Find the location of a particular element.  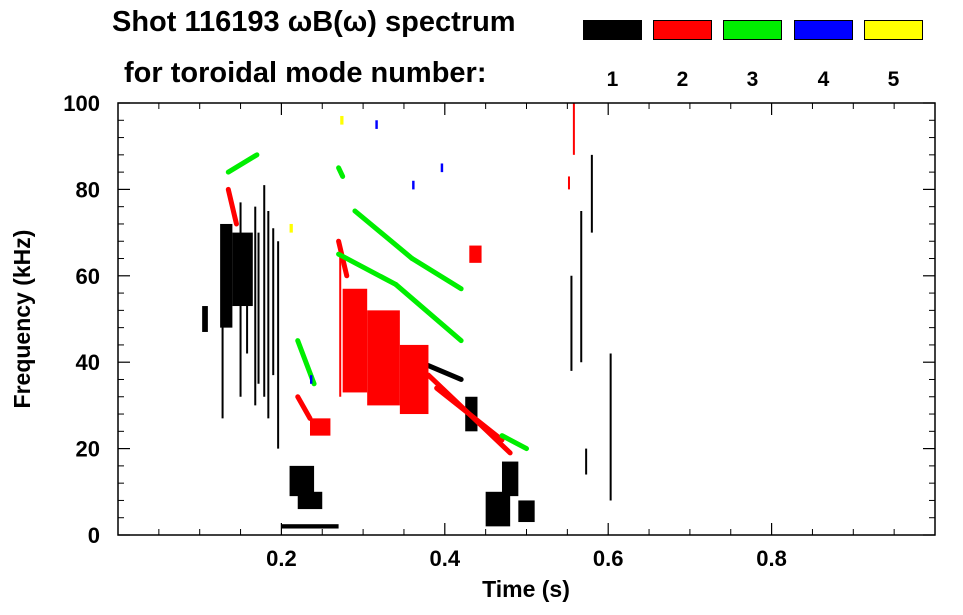

y-tick-label: 20 is located at coordinates (88, 449).